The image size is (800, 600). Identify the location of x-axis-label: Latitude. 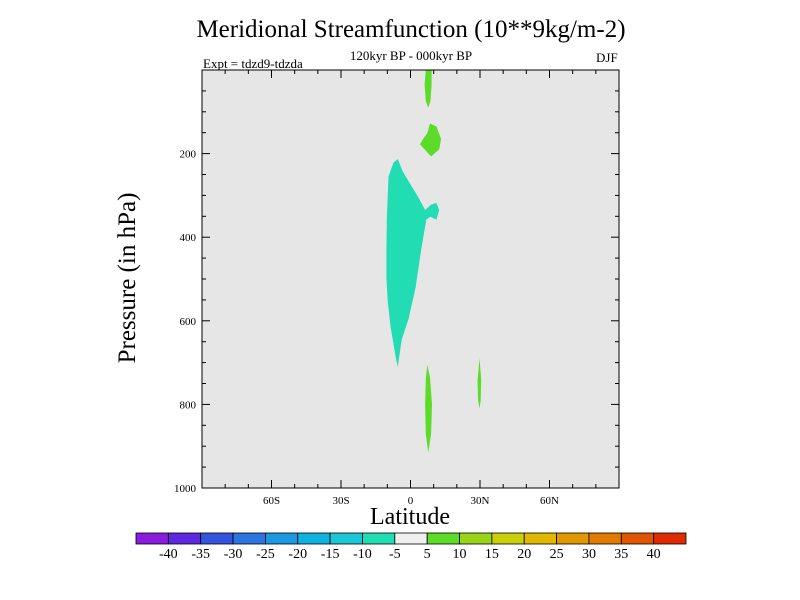
(410, 517).